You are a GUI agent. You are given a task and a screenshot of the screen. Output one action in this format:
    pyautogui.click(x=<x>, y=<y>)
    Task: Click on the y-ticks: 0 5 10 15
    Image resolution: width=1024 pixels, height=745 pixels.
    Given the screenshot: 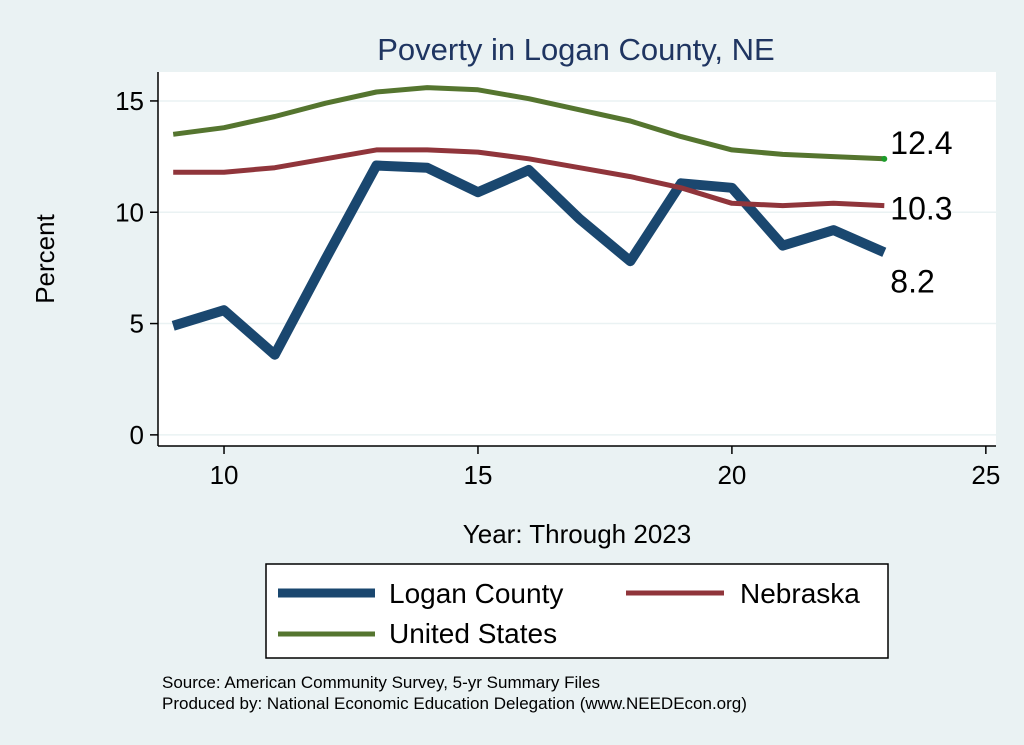 What is the action you would take?
    pyautogui.click(x=136, y=268)
    